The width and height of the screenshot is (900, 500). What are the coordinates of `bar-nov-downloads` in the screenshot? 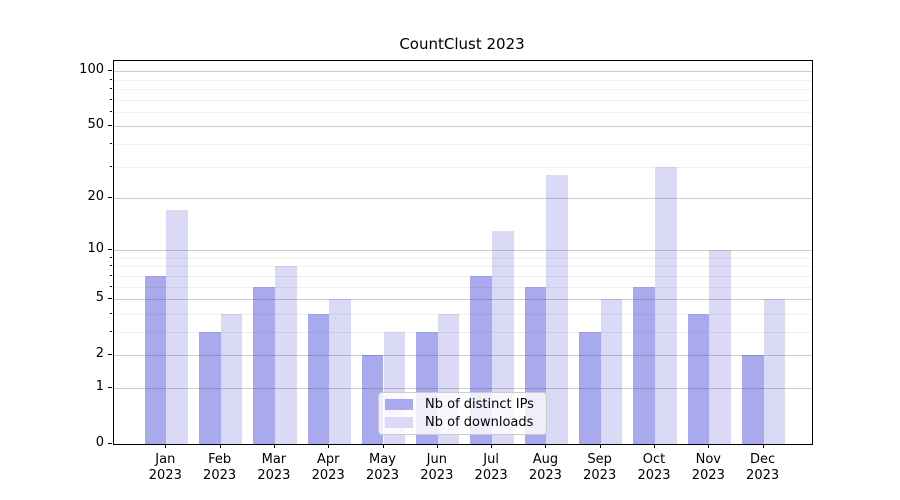 It's located at (720, 347).